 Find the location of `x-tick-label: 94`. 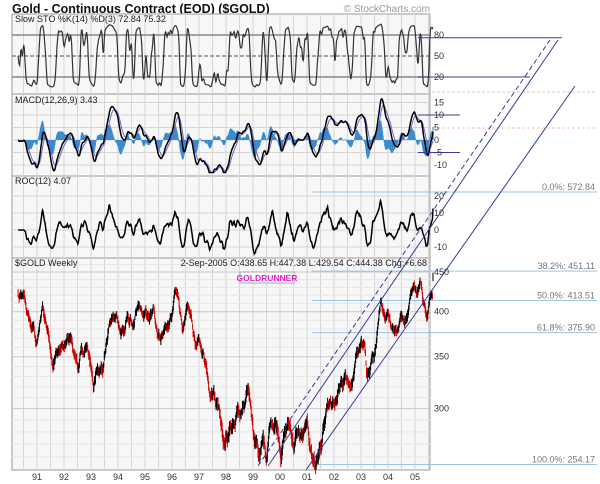

x-tick-label: 94 is located at coordinates (118, 477).